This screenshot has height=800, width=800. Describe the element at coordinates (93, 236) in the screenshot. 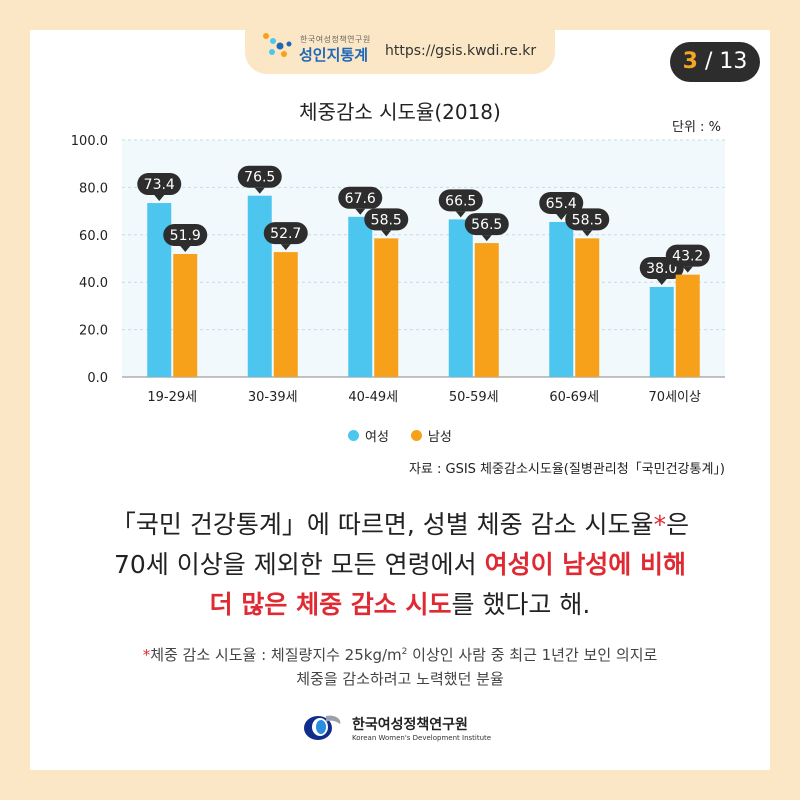

I see `y-tick-label: 60.0` at that location.